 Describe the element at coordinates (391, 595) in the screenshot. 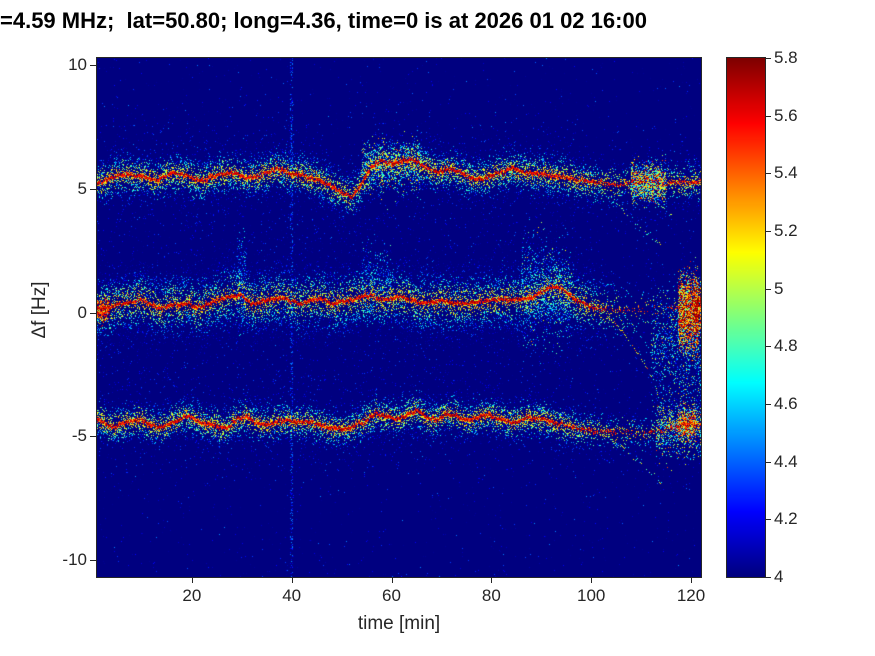

I see `x-tick-label: 60` at that location.